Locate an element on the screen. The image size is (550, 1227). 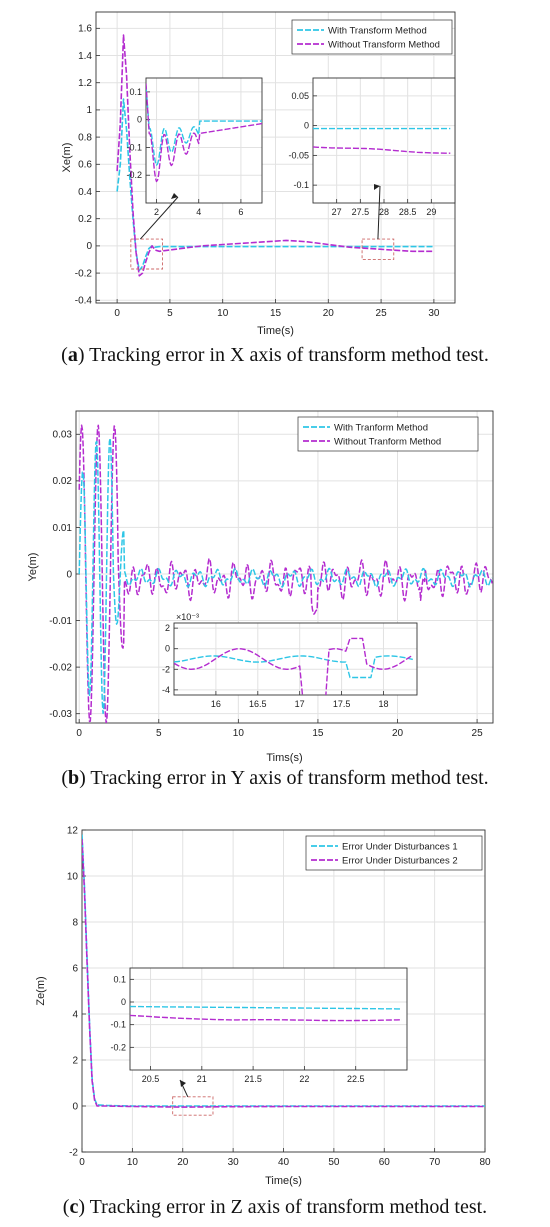
c-xtick-label: 40 is located at coordinates (284, 1162).